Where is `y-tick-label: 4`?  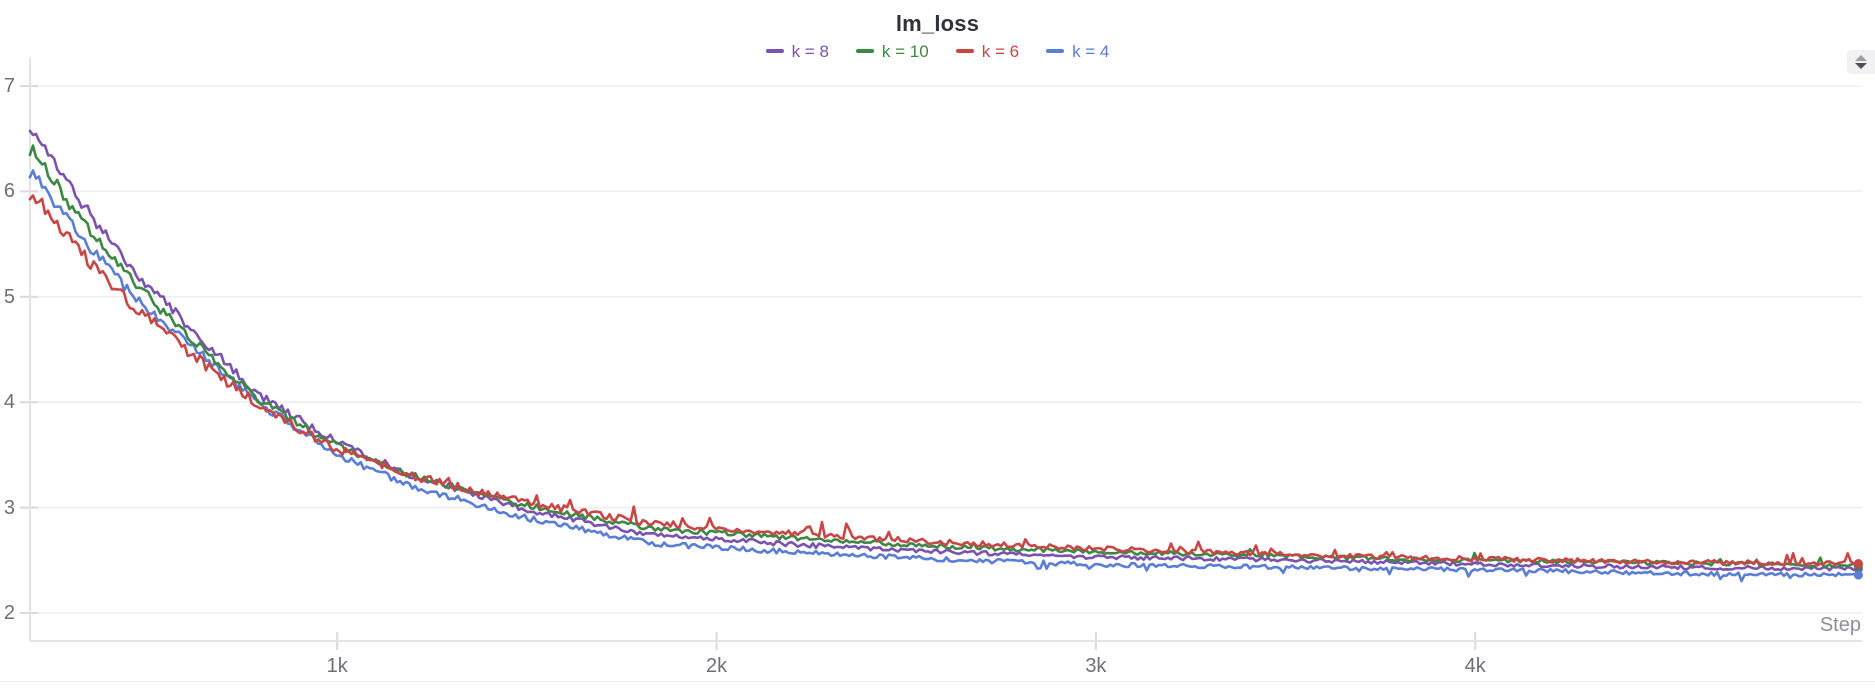
y-tick-label: 4 is located at coordinates (9, 402).